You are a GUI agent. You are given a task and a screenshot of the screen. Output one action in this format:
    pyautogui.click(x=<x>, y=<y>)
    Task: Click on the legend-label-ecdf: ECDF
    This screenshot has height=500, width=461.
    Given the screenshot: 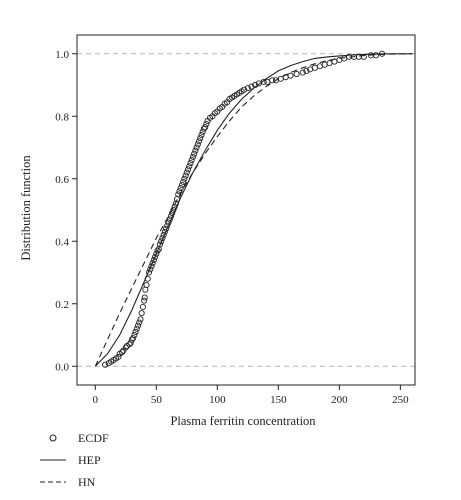 What is the action you would take?
    pyautogui.click(x=93, y=438)
    